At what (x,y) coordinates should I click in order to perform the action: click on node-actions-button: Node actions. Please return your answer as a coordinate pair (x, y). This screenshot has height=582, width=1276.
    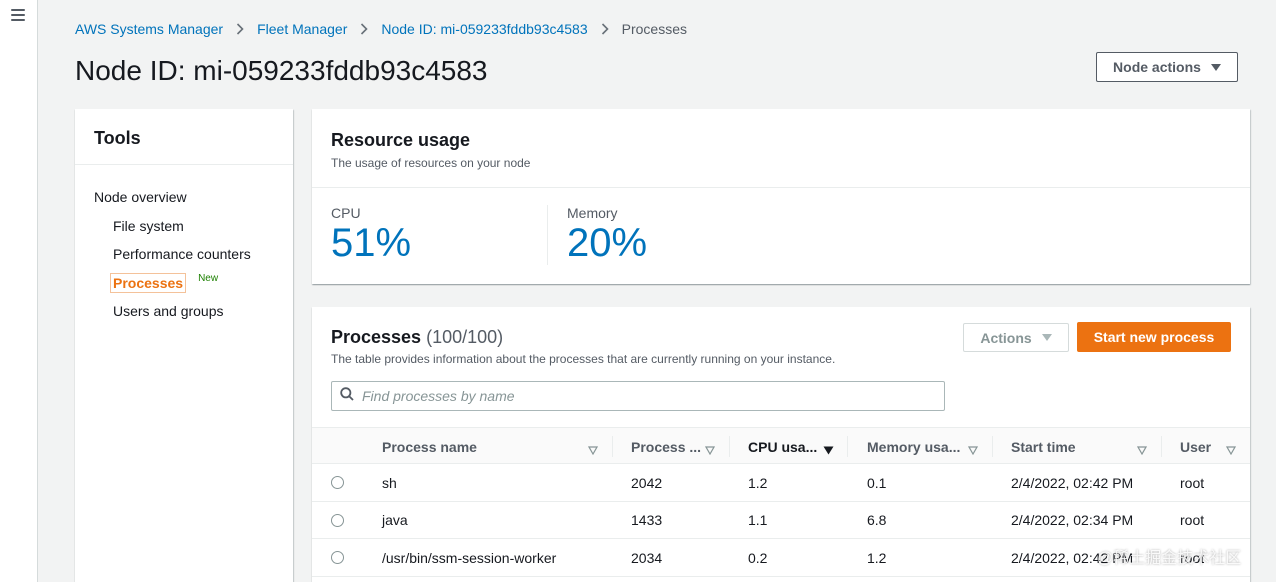
    Looking at the image, I should click on (1167, 67).